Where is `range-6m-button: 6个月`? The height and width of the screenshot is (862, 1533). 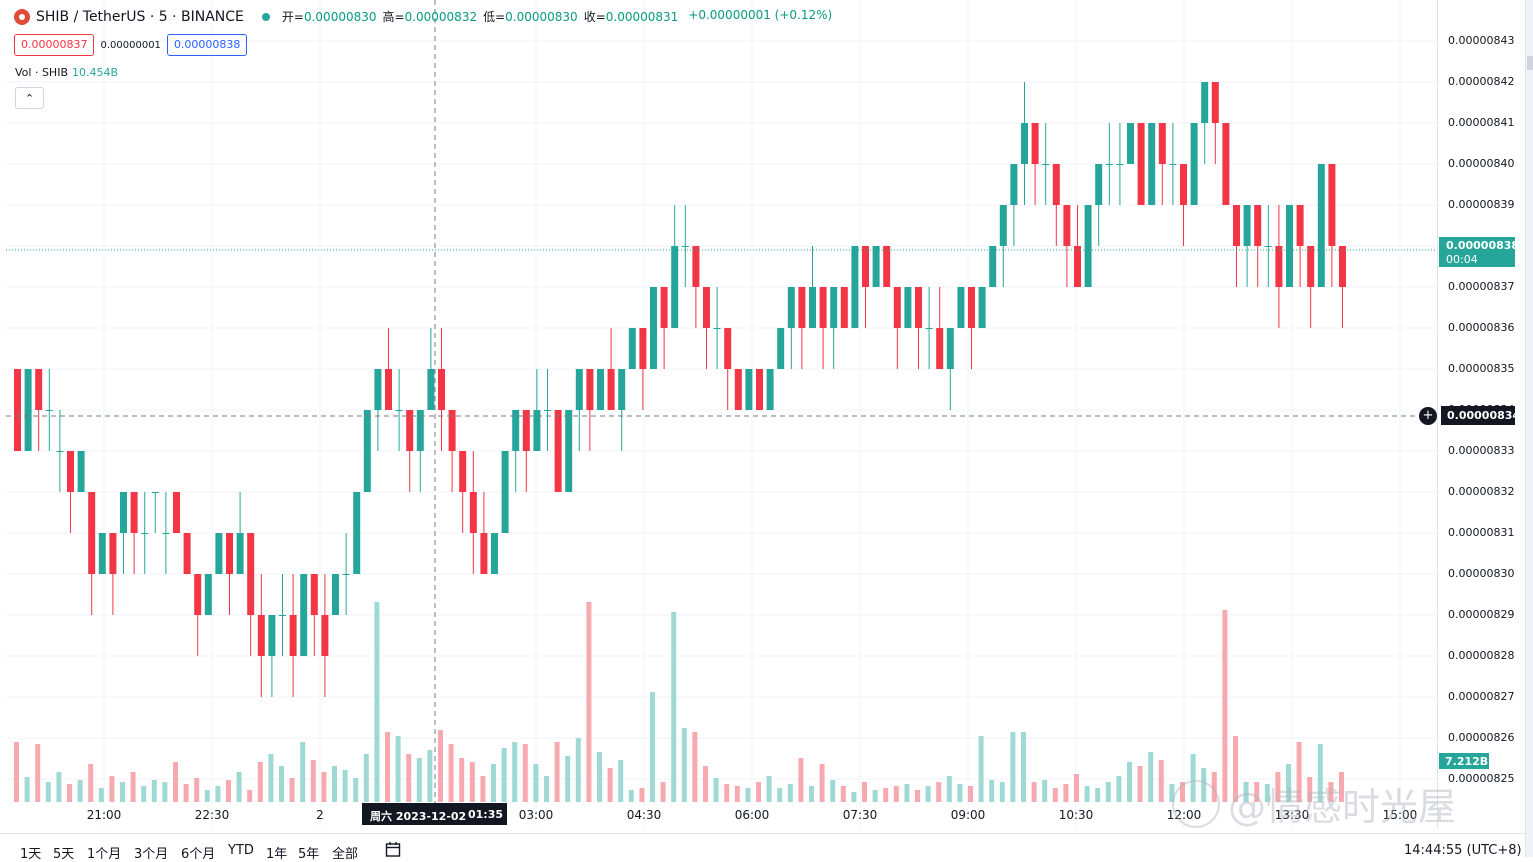 range-6m-button: 6个月 is located at coordinates (198, 854).